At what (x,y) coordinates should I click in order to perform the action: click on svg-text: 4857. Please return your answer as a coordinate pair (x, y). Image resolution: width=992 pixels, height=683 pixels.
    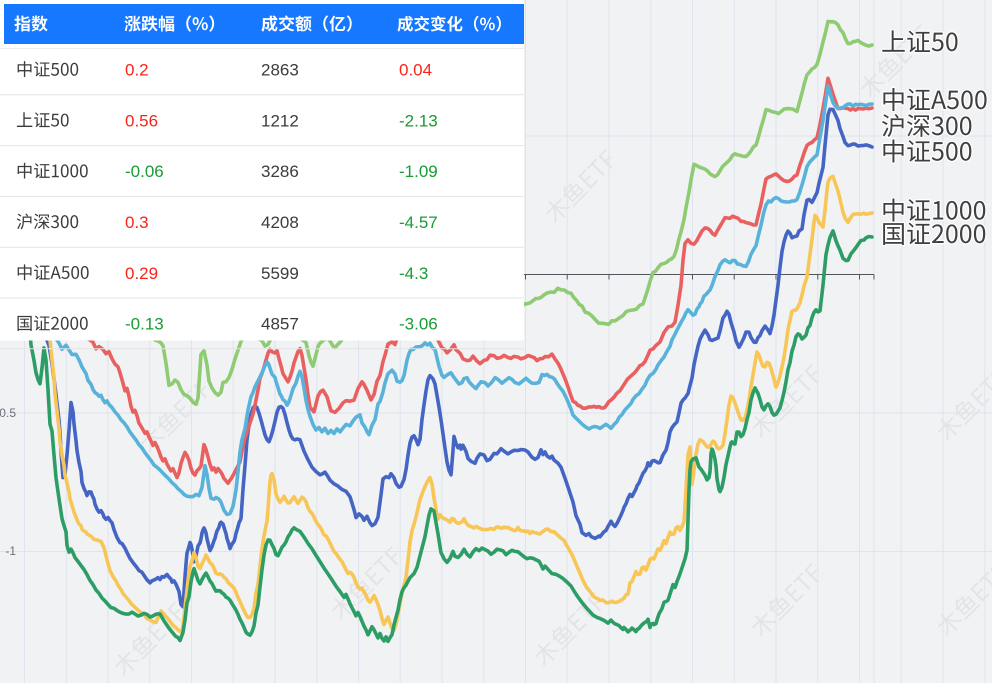
    Looking at the image, I should click on (280, 324).